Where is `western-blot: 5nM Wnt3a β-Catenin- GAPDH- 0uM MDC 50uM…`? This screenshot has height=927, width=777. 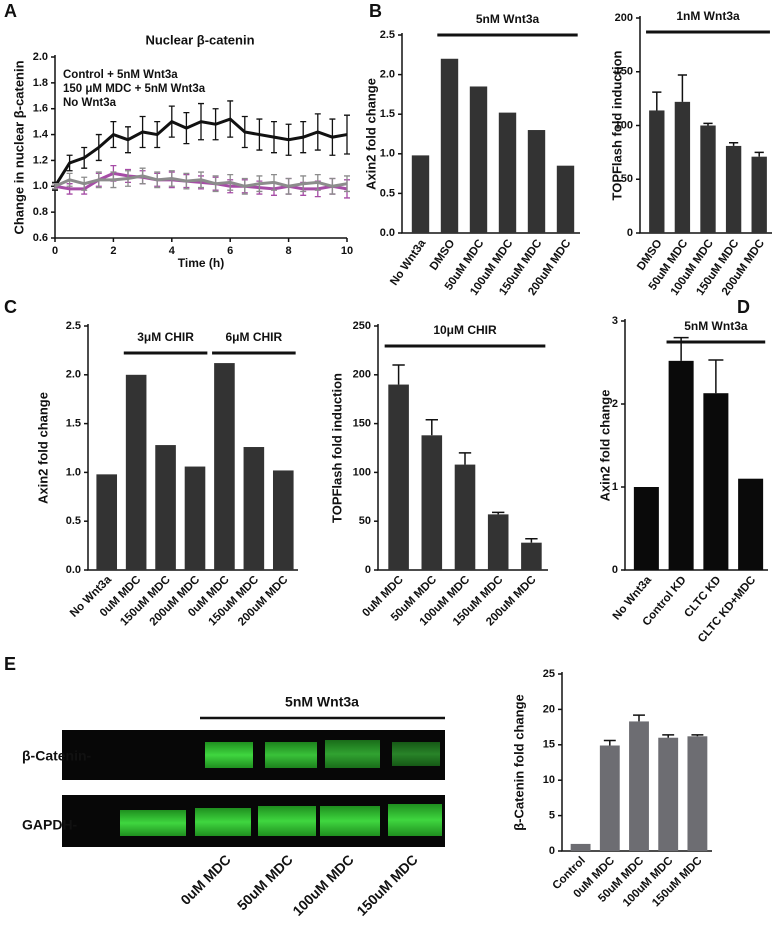 western-blot: 5nM Wnt3a β-Catenin- GAPDH- 0uM MDC 50uM… is located at coordinates (233, 806).